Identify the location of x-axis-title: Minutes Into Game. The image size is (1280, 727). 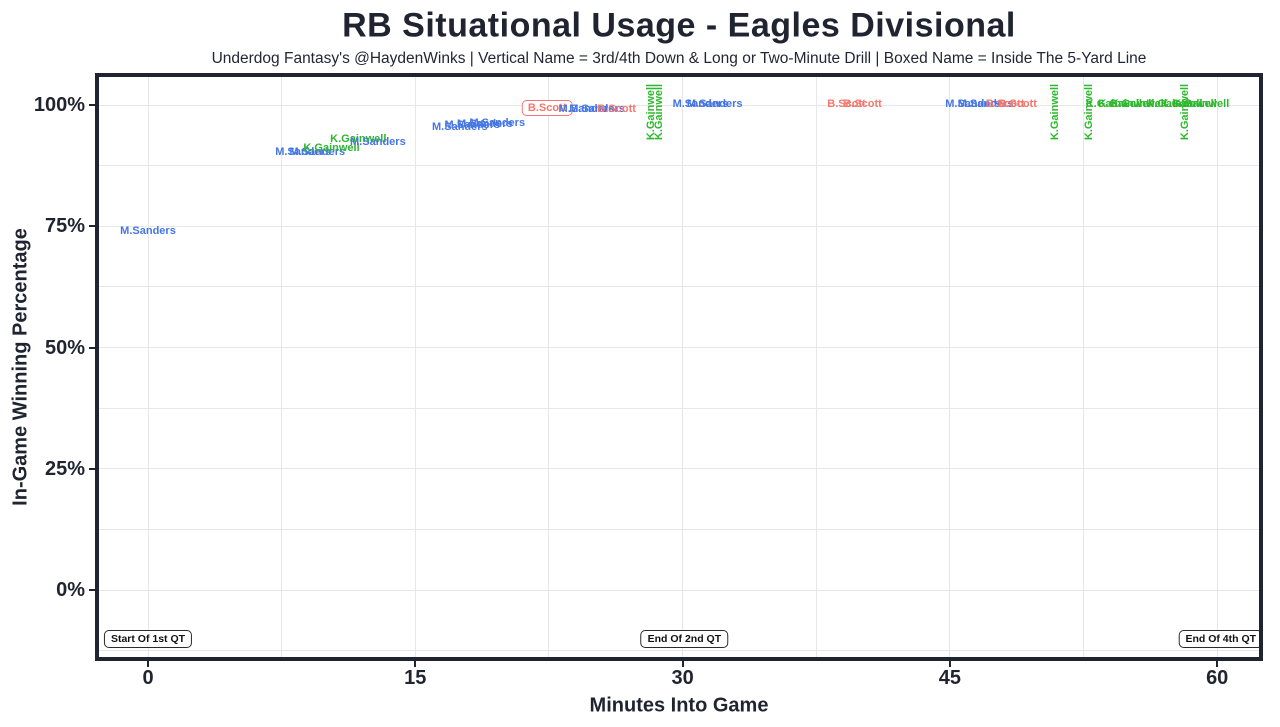
(679, 705).